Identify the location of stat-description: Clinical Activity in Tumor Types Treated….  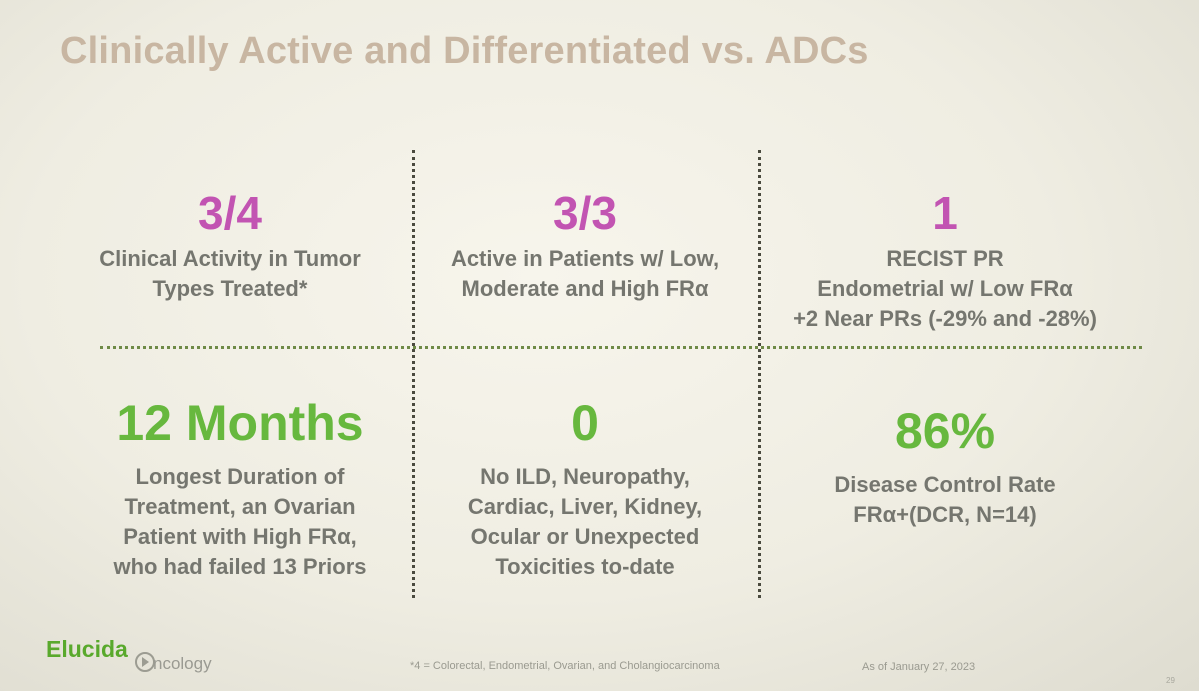
(230, 273).